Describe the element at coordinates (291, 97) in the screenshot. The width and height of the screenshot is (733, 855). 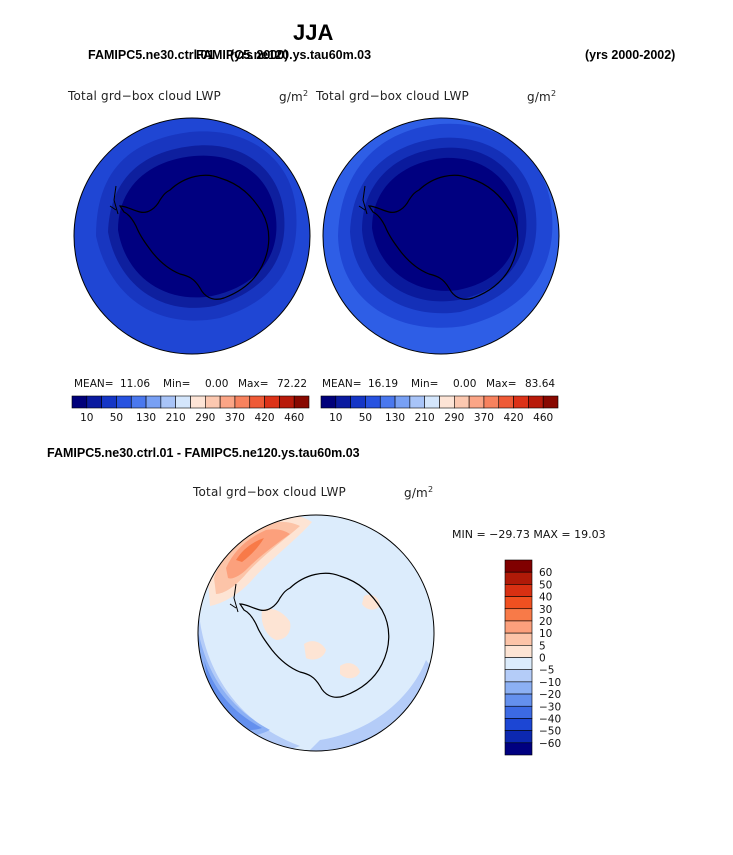
I see `panel1-units-base: g/m` at that location.